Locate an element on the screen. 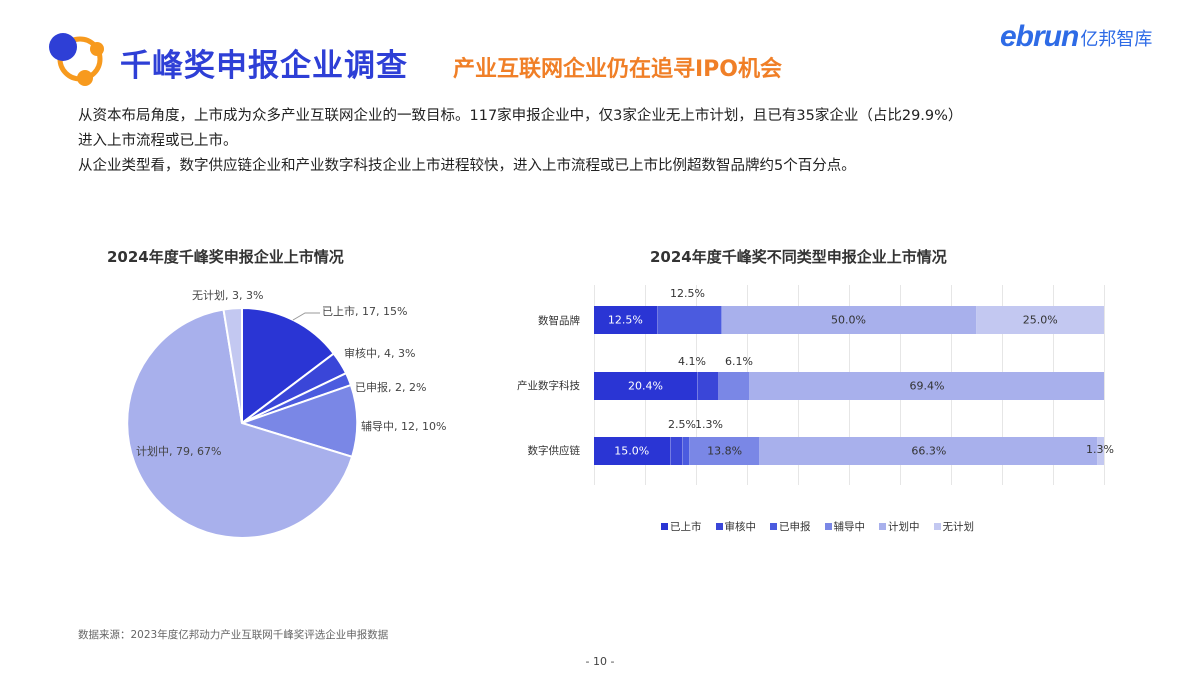 This screenshot has width=1200, height=675. bar-segment-coaching: 13.8% is located at coordinates (725, 451).